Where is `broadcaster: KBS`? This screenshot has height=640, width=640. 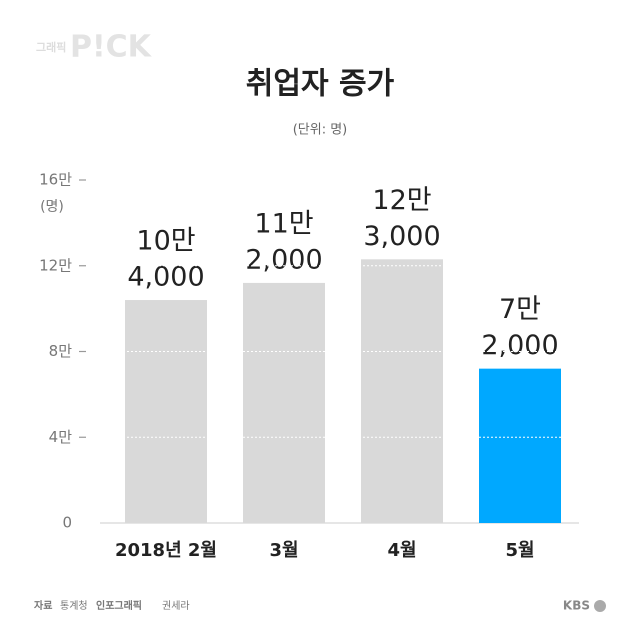
broadcaster: KBS is located at coordinates (576, 606).